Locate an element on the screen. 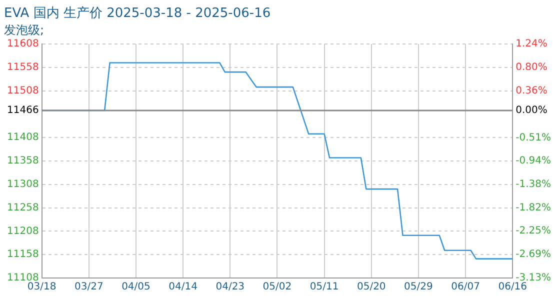 This screenshot has height=300, width=560. y-tick-label: 11258 is located at coordinates (23, 208).